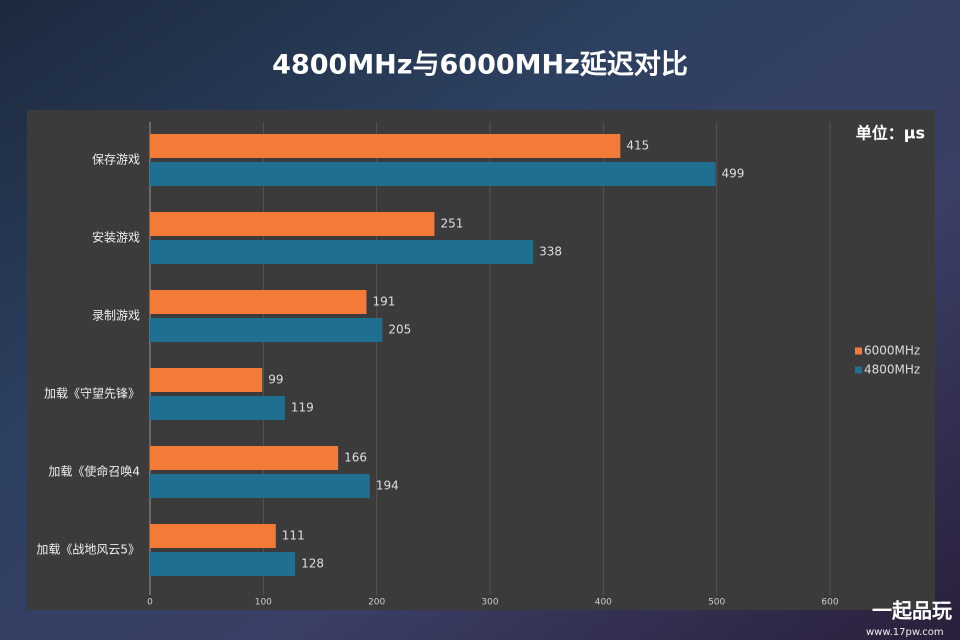 The width and height of the screenshot is (960, 640). What do you see at coordinates (716, 603) in the screenshot?
I see `x-tick-label: 500` at bounding box center [716, 603].